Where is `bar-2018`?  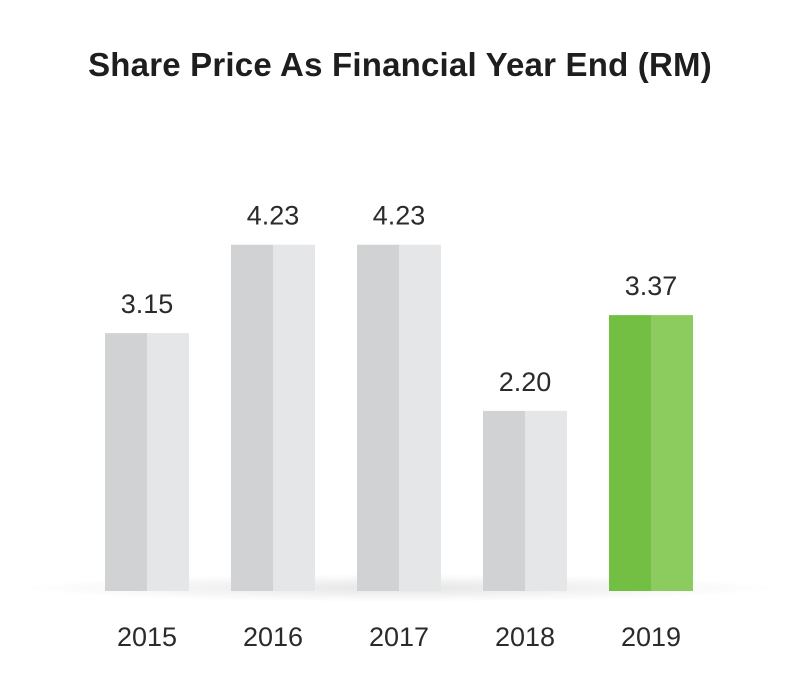 bar-2018 is located at coordinates (525, 500).